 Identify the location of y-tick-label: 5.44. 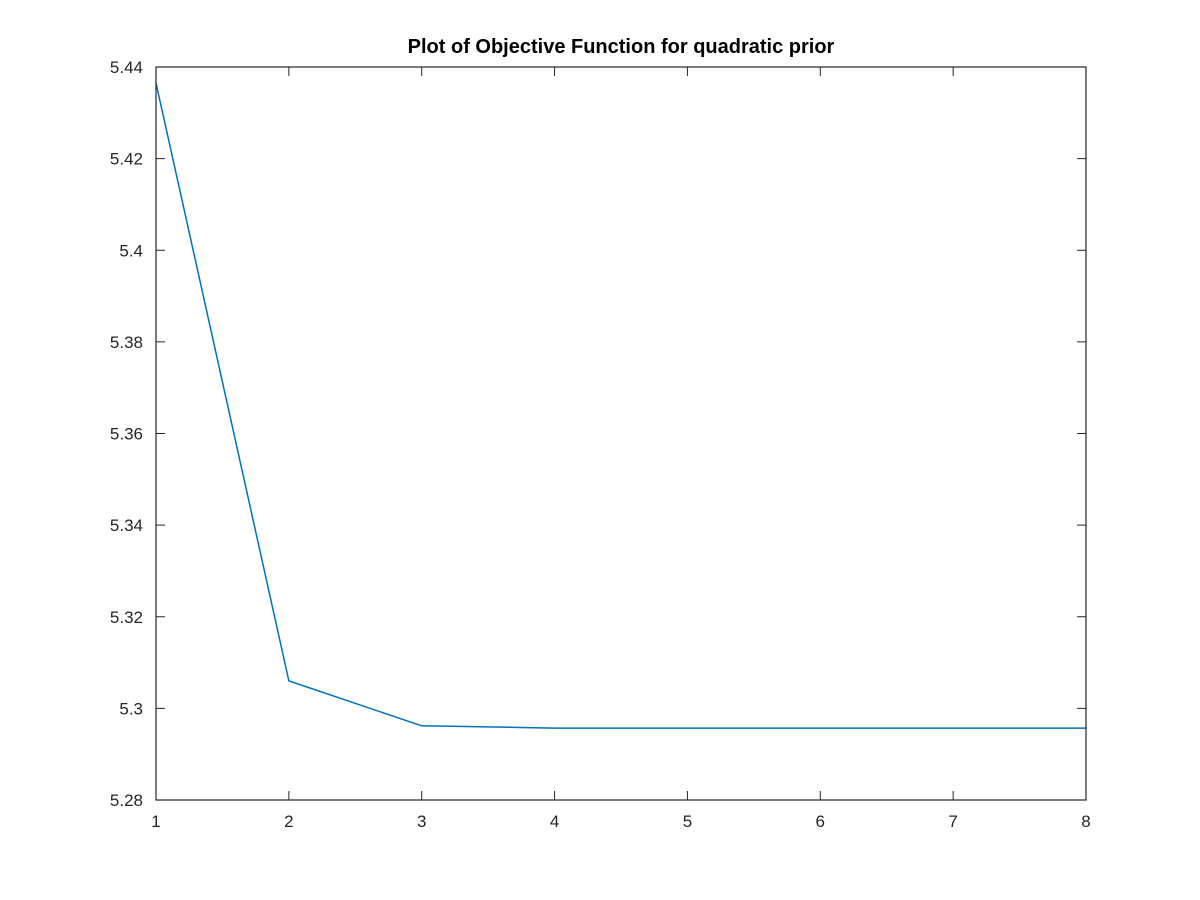
(126, 67).